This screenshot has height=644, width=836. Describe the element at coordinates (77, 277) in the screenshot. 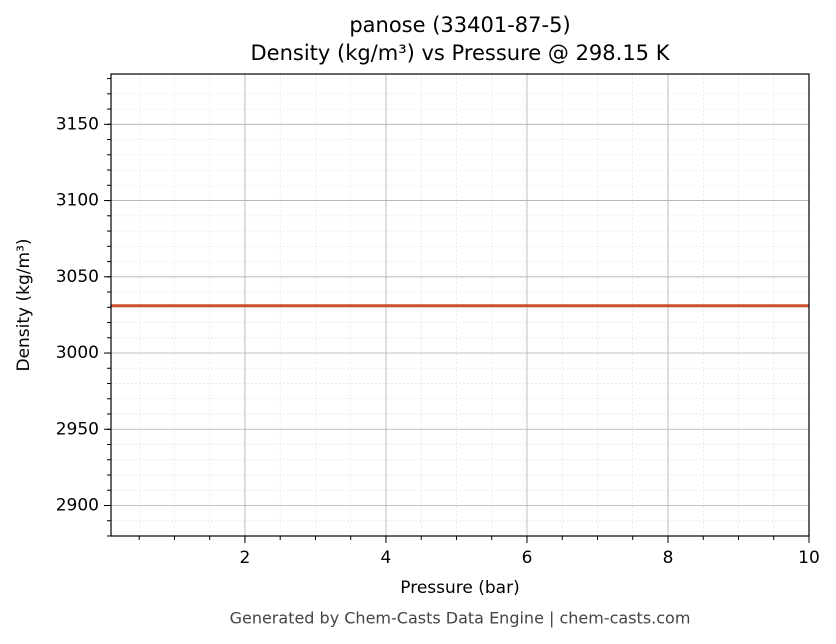

I see `y-tick-label: 3050` at that location.